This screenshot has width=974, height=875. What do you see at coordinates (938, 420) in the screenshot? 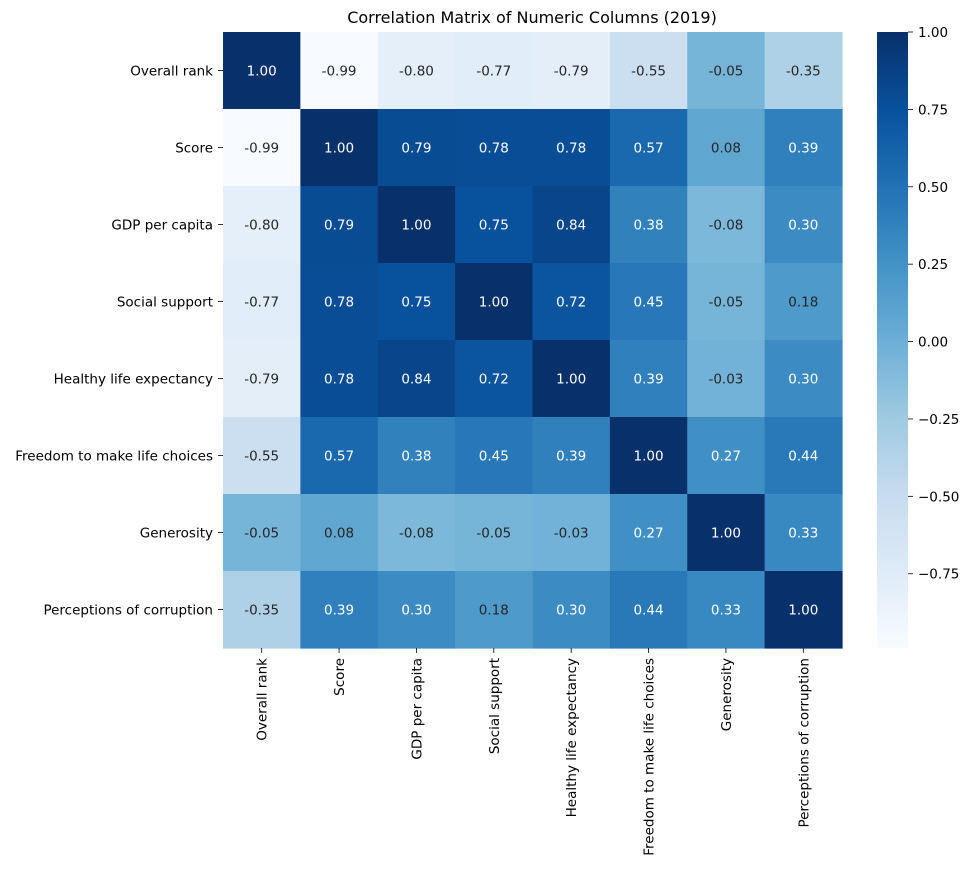
I see `colorbar-tick-label: −0.25` at bounding box center [938, 420].